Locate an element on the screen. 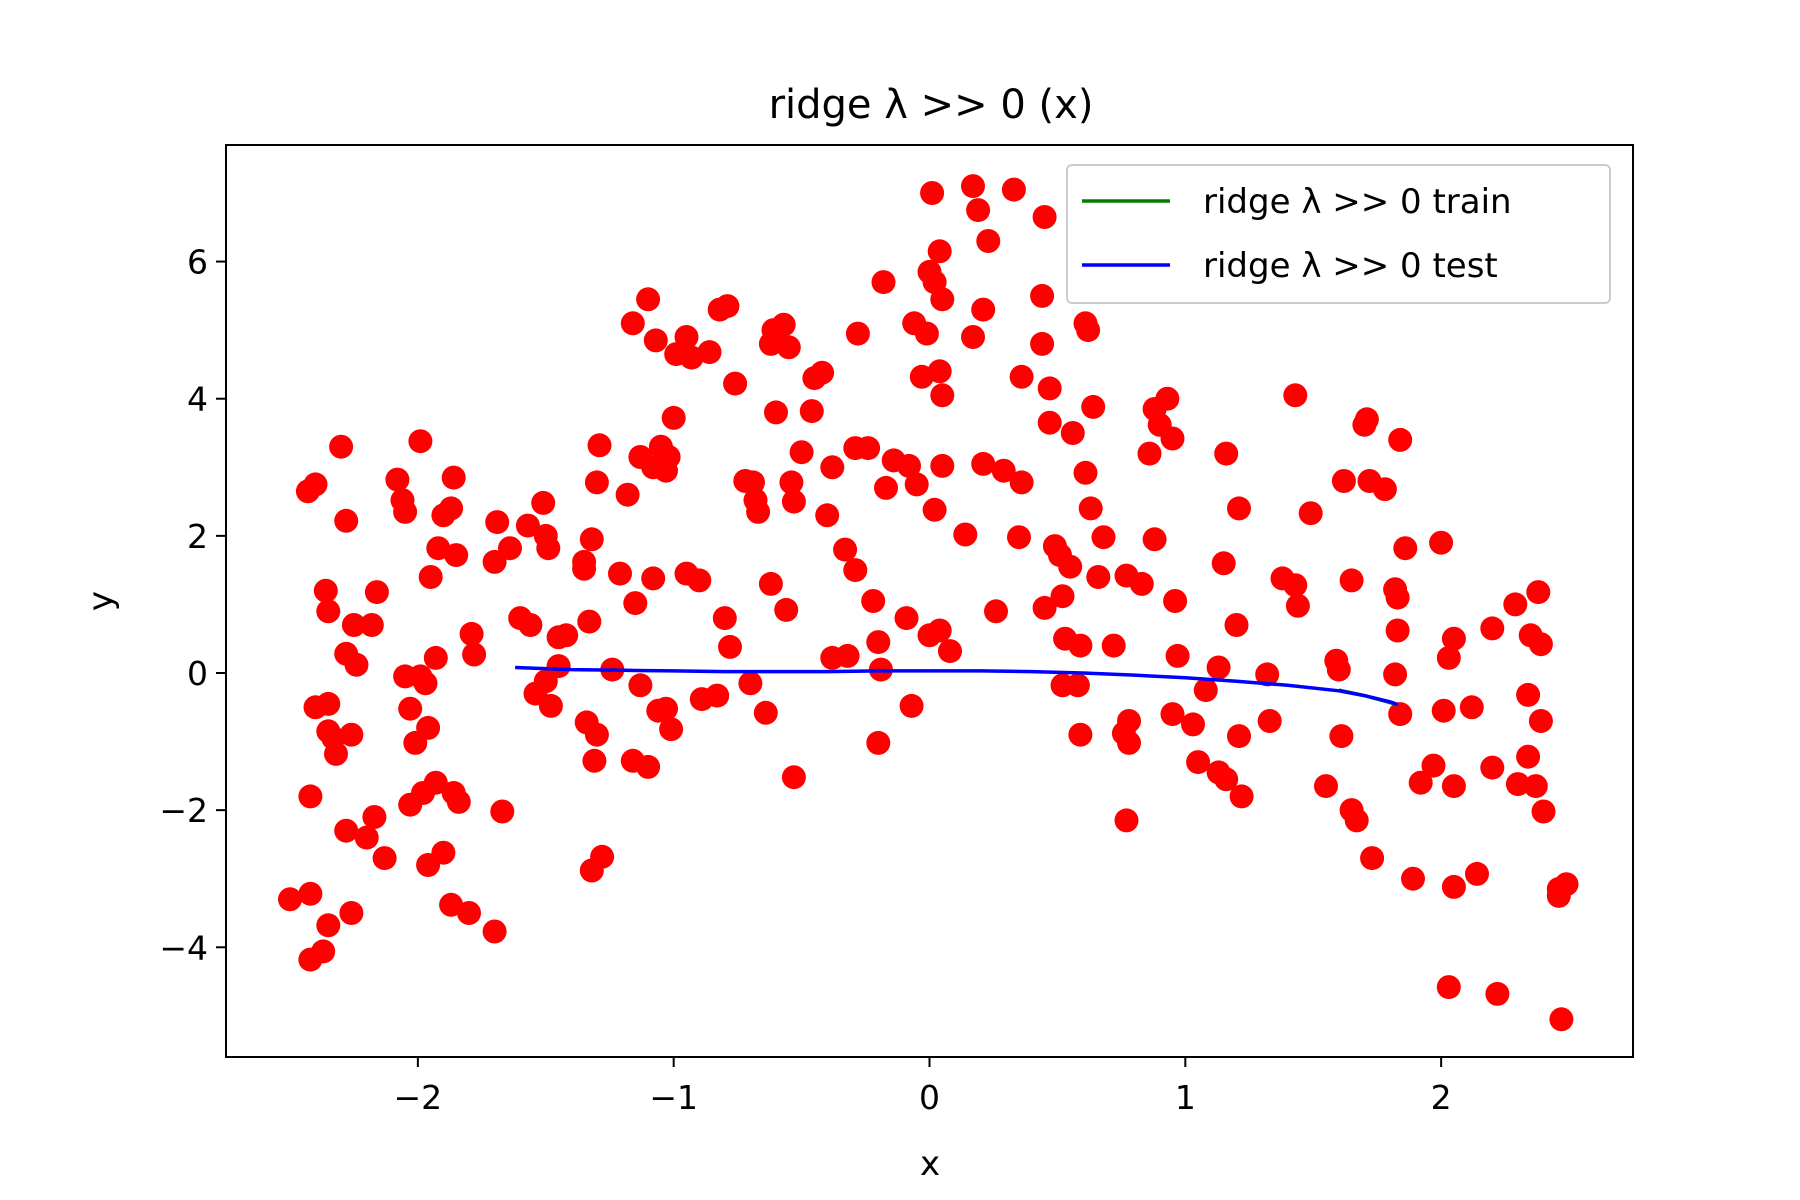 The height and width of the screenshot is (1200, 1800). legend-box is located at coordinates (1338, 234).